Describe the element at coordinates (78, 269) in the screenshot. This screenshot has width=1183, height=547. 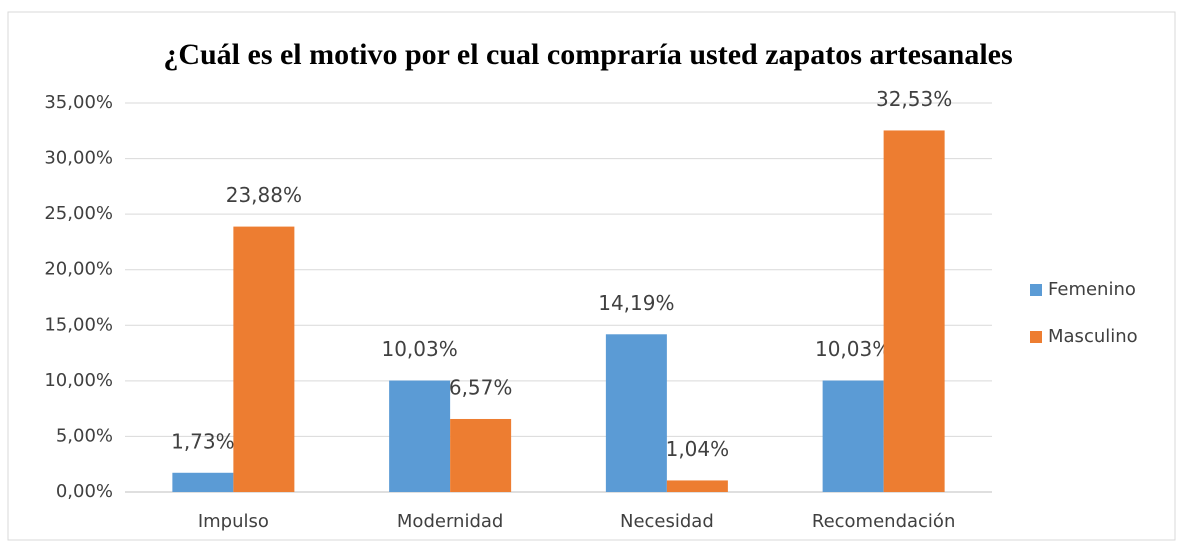
I see `y-tick-label: 20,00%` at that location.